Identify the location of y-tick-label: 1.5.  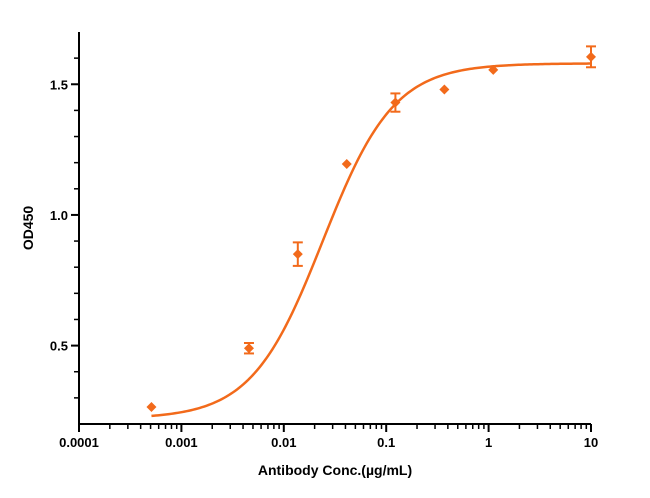
(59, 84).